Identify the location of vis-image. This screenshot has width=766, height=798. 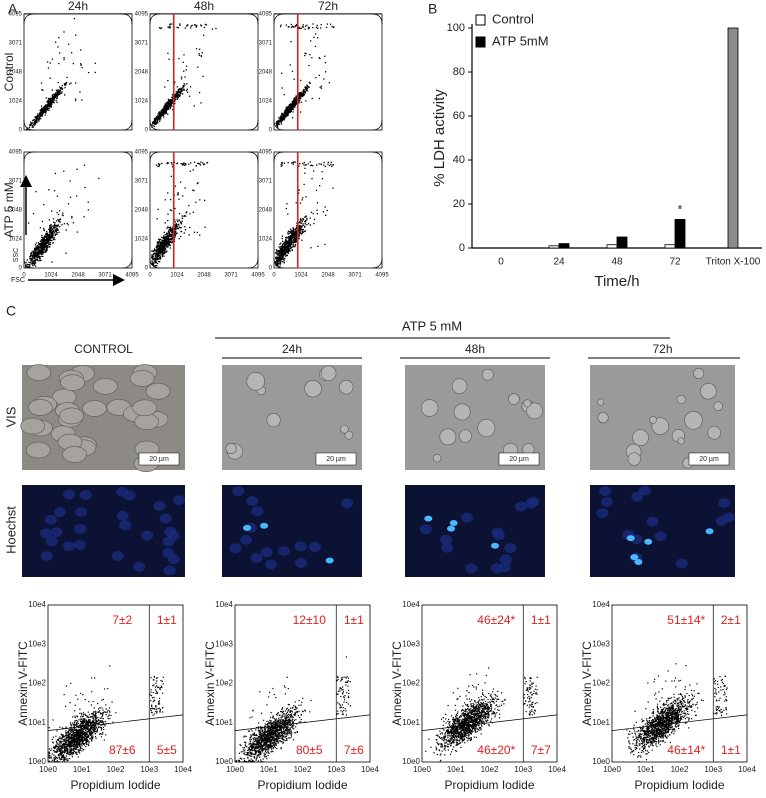
(292, 417).